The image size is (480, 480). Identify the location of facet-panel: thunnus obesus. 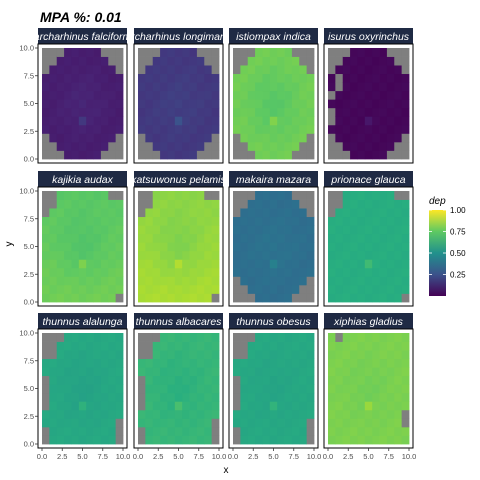
(273, 381).